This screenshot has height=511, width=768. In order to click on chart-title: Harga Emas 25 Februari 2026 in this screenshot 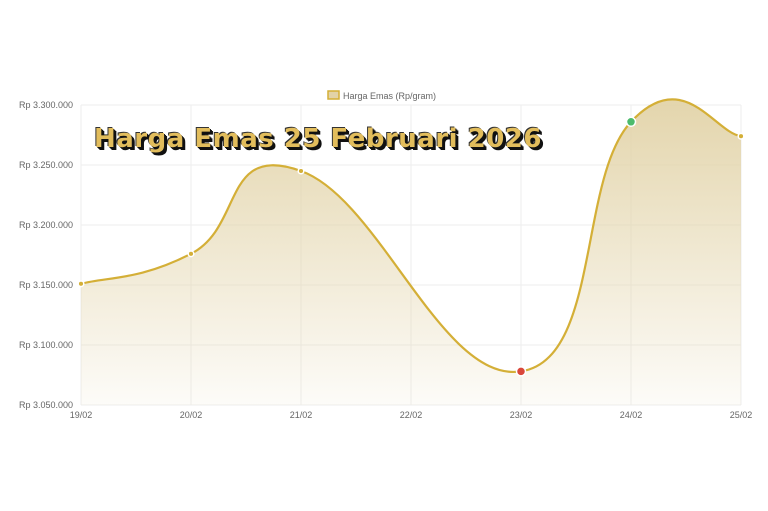, I will do `click(318, 139)`.